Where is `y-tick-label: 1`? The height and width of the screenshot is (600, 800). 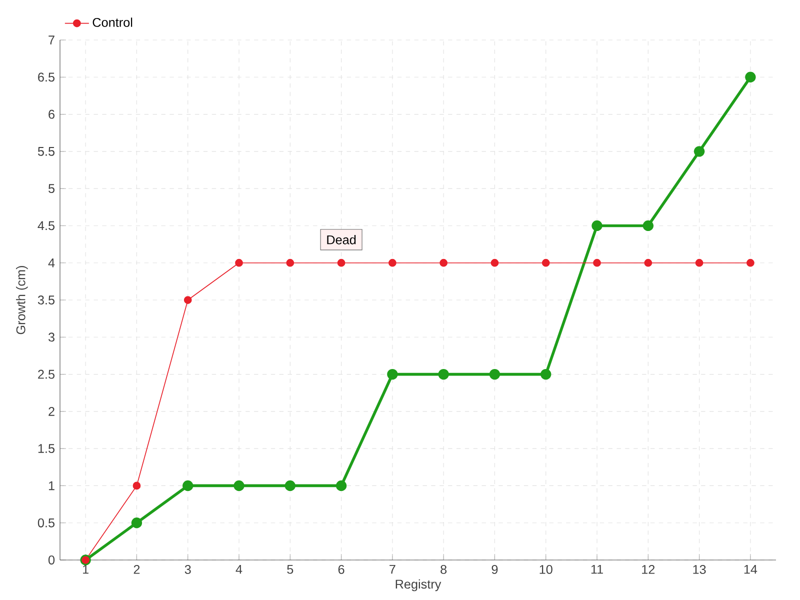
y-tick-label: 1 is located at coordinates (51, 485).